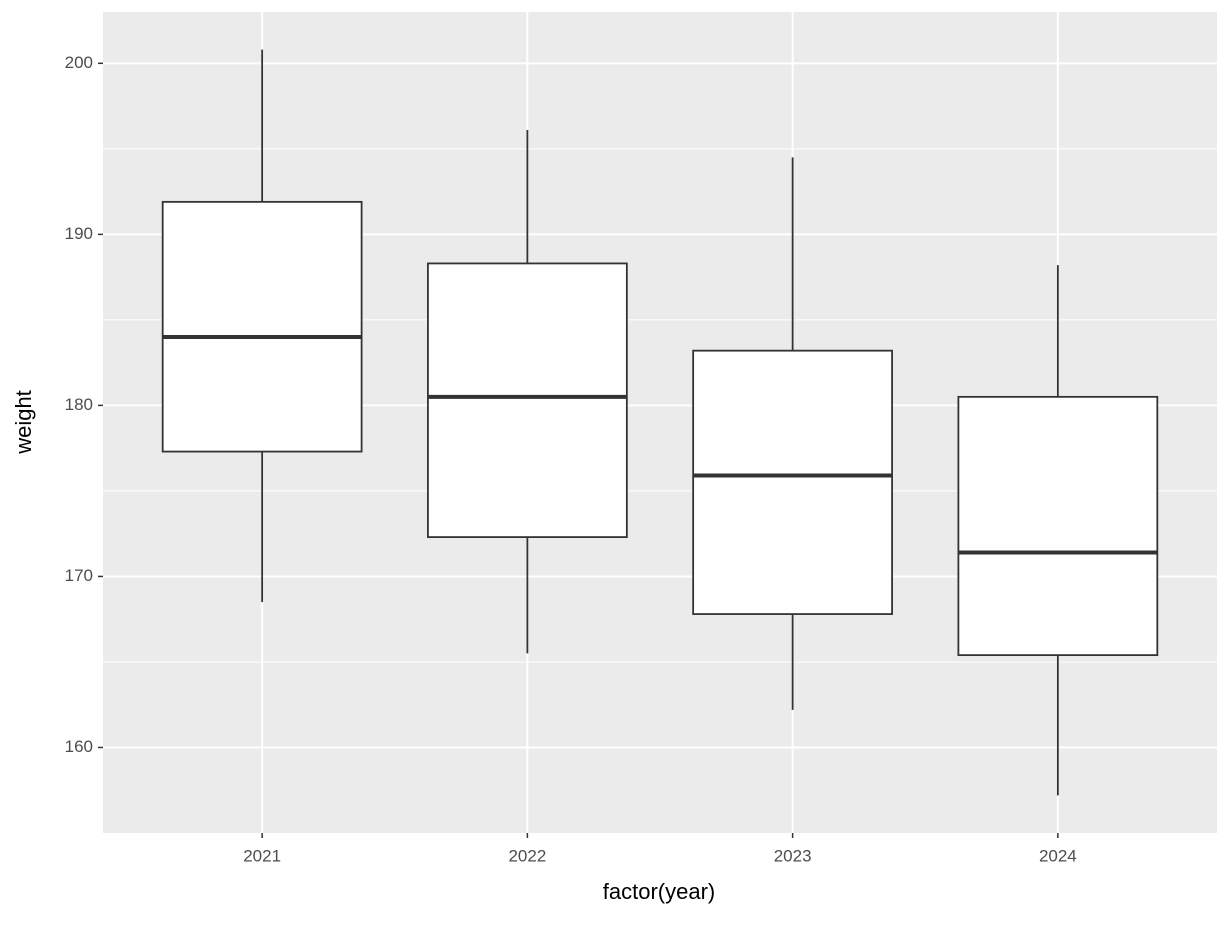 The image size is (1228, 926). What do you see at coordinates (527, 855) in the screenshot?
I see `x-tick-label: 2022` at bounding box center [527, 855].